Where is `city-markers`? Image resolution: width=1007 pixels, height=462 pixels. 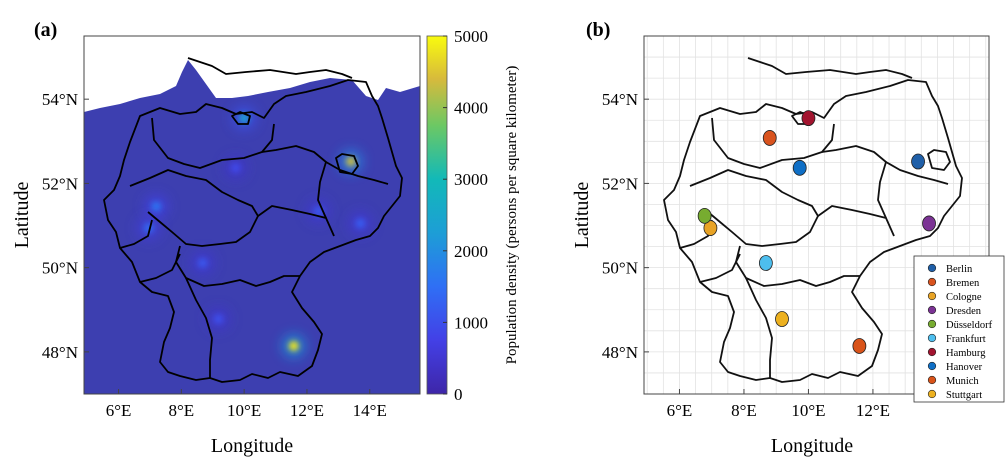
city-markers is located at coordinates (816, 232).